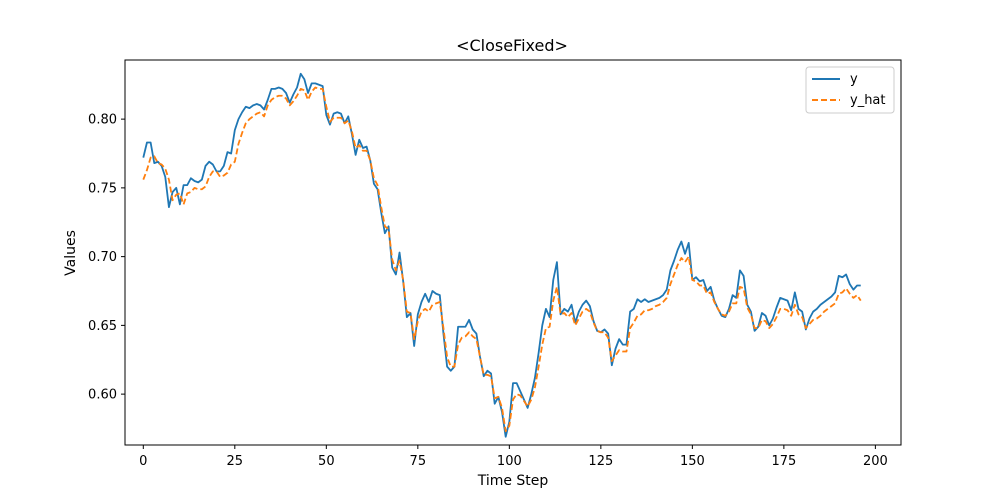 The width and height of the screenshot is (1000, 500). What do you see at coordinates (102, 326) in the screenshot?
I see `y-tick-label: 0.65` at bounding box center [102, 326].